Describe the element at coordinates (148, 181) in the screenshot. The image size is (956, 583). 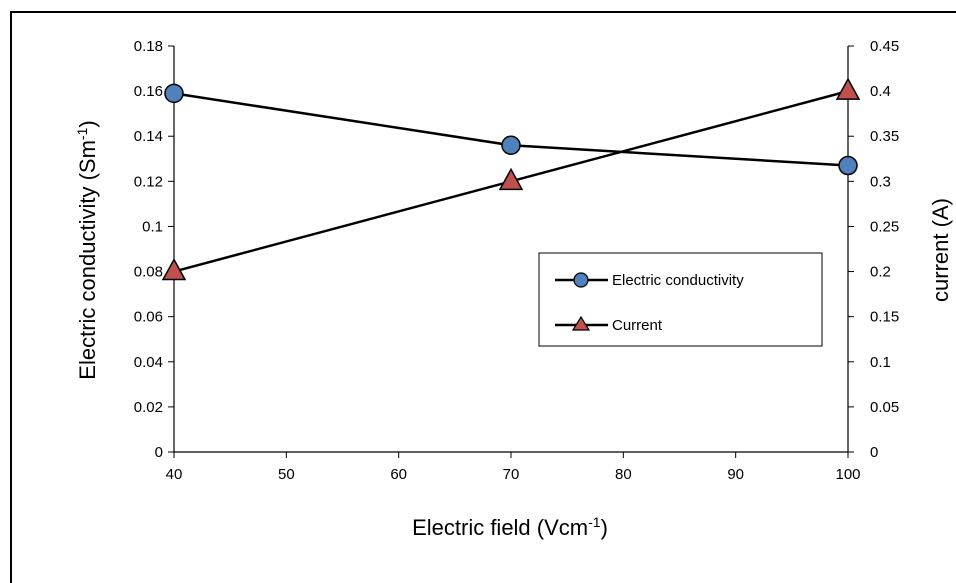
I see `left-tick-label: 0.12` at that location.